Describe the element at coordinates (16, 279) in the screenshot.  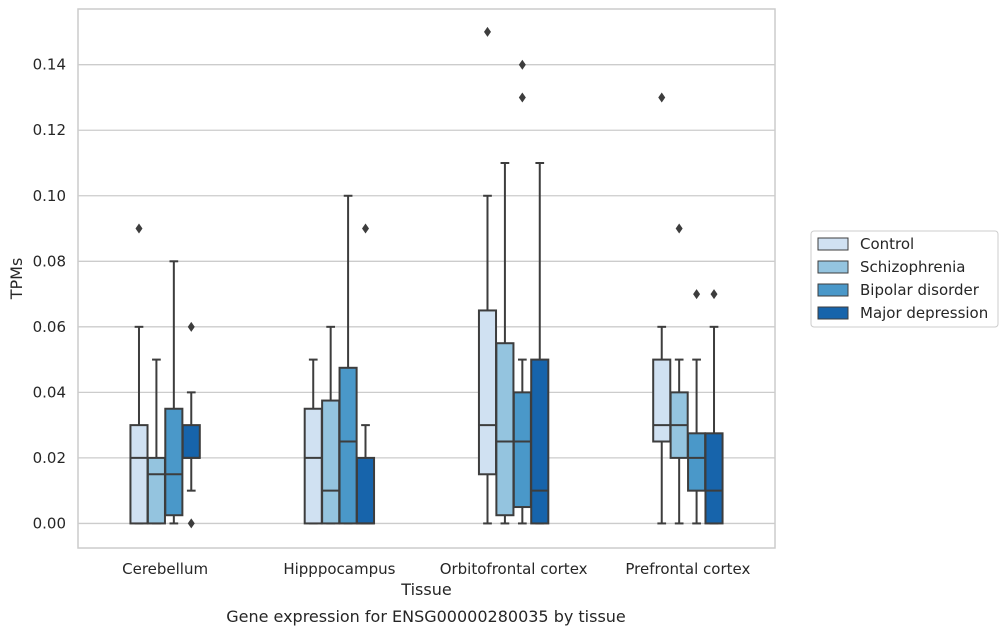
I see `y-axis-title: TPMs` at that location.